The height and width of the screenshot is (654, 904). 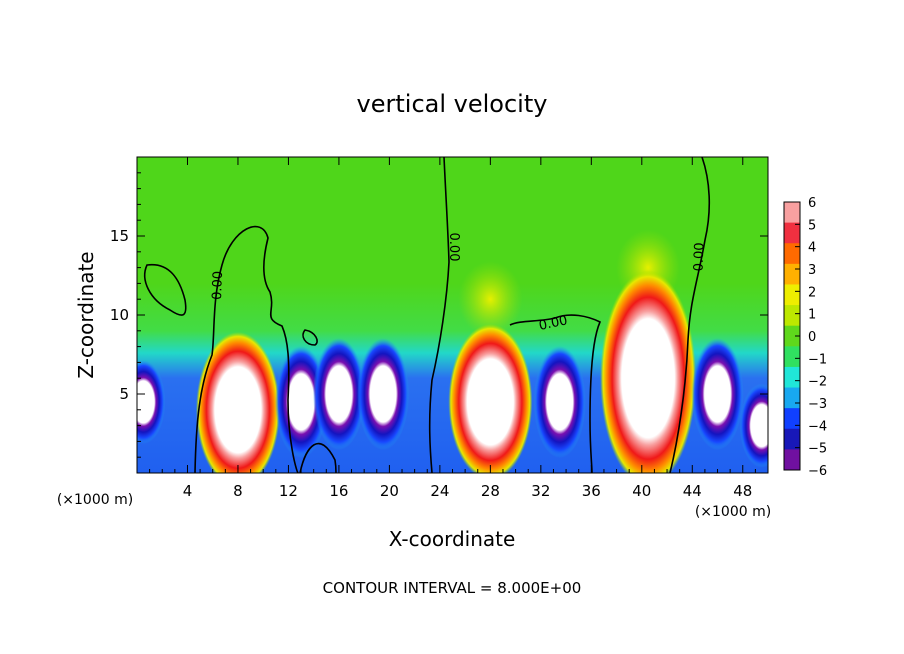 I want to click on x-tick-label: 32, so click(x=540, y=491).